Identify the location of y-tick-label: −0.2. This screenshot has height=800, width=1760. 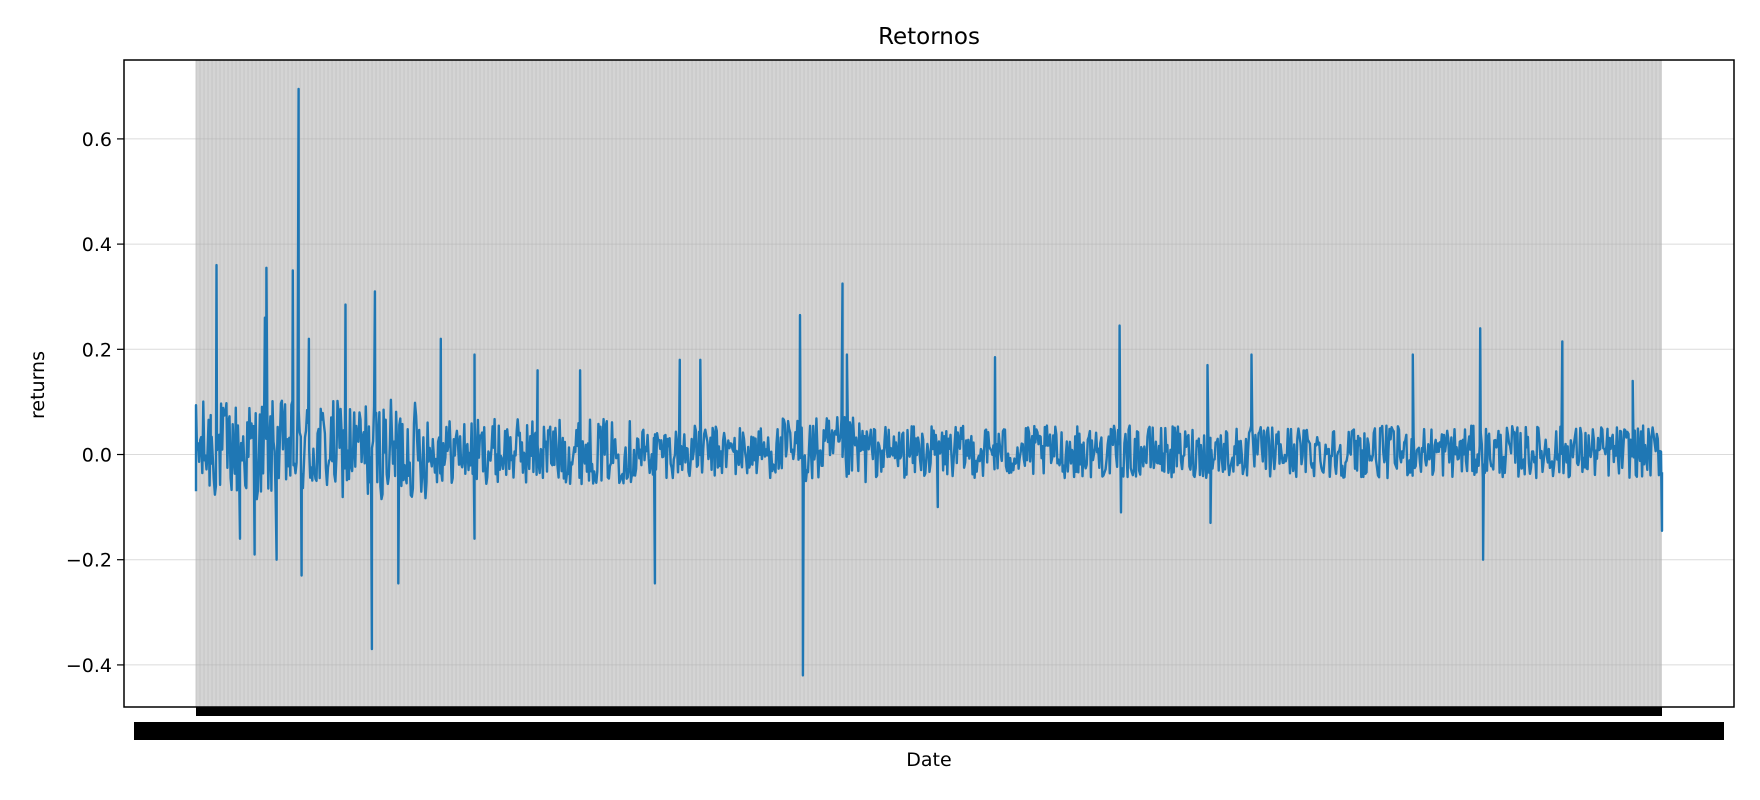
(89, 561).